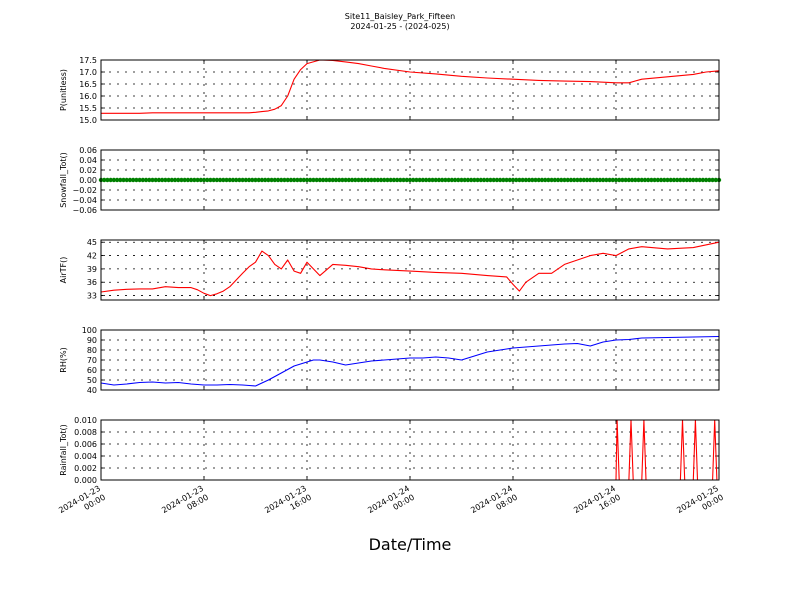 The image size is (800, 600). I want to click on y-axis-label: Rainfall_Tot(), so click(63, 450).